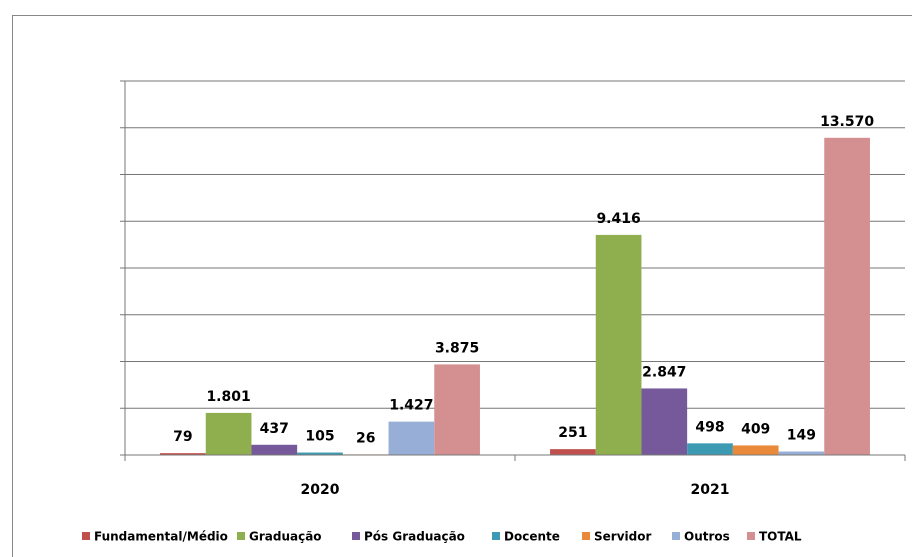 The height and width of the screenshot is (557, 912). What do you see at coordinates (161, 537) in the screenshot?
I see `legend-label: Fundamental/Médio` at bounding box center [161, 537].